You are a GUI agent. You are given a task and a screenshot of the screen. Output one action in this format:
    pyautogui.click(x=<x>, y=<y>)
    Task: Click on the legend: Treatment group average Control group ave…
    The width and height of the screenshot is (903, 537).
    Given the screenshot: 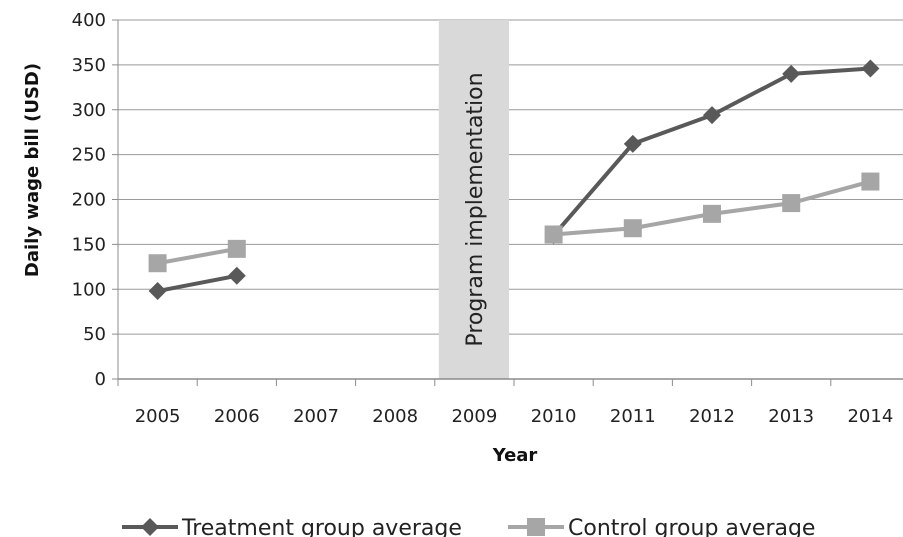 What is the action you would take?
    pyautogui.click(x=468, y=526)
    